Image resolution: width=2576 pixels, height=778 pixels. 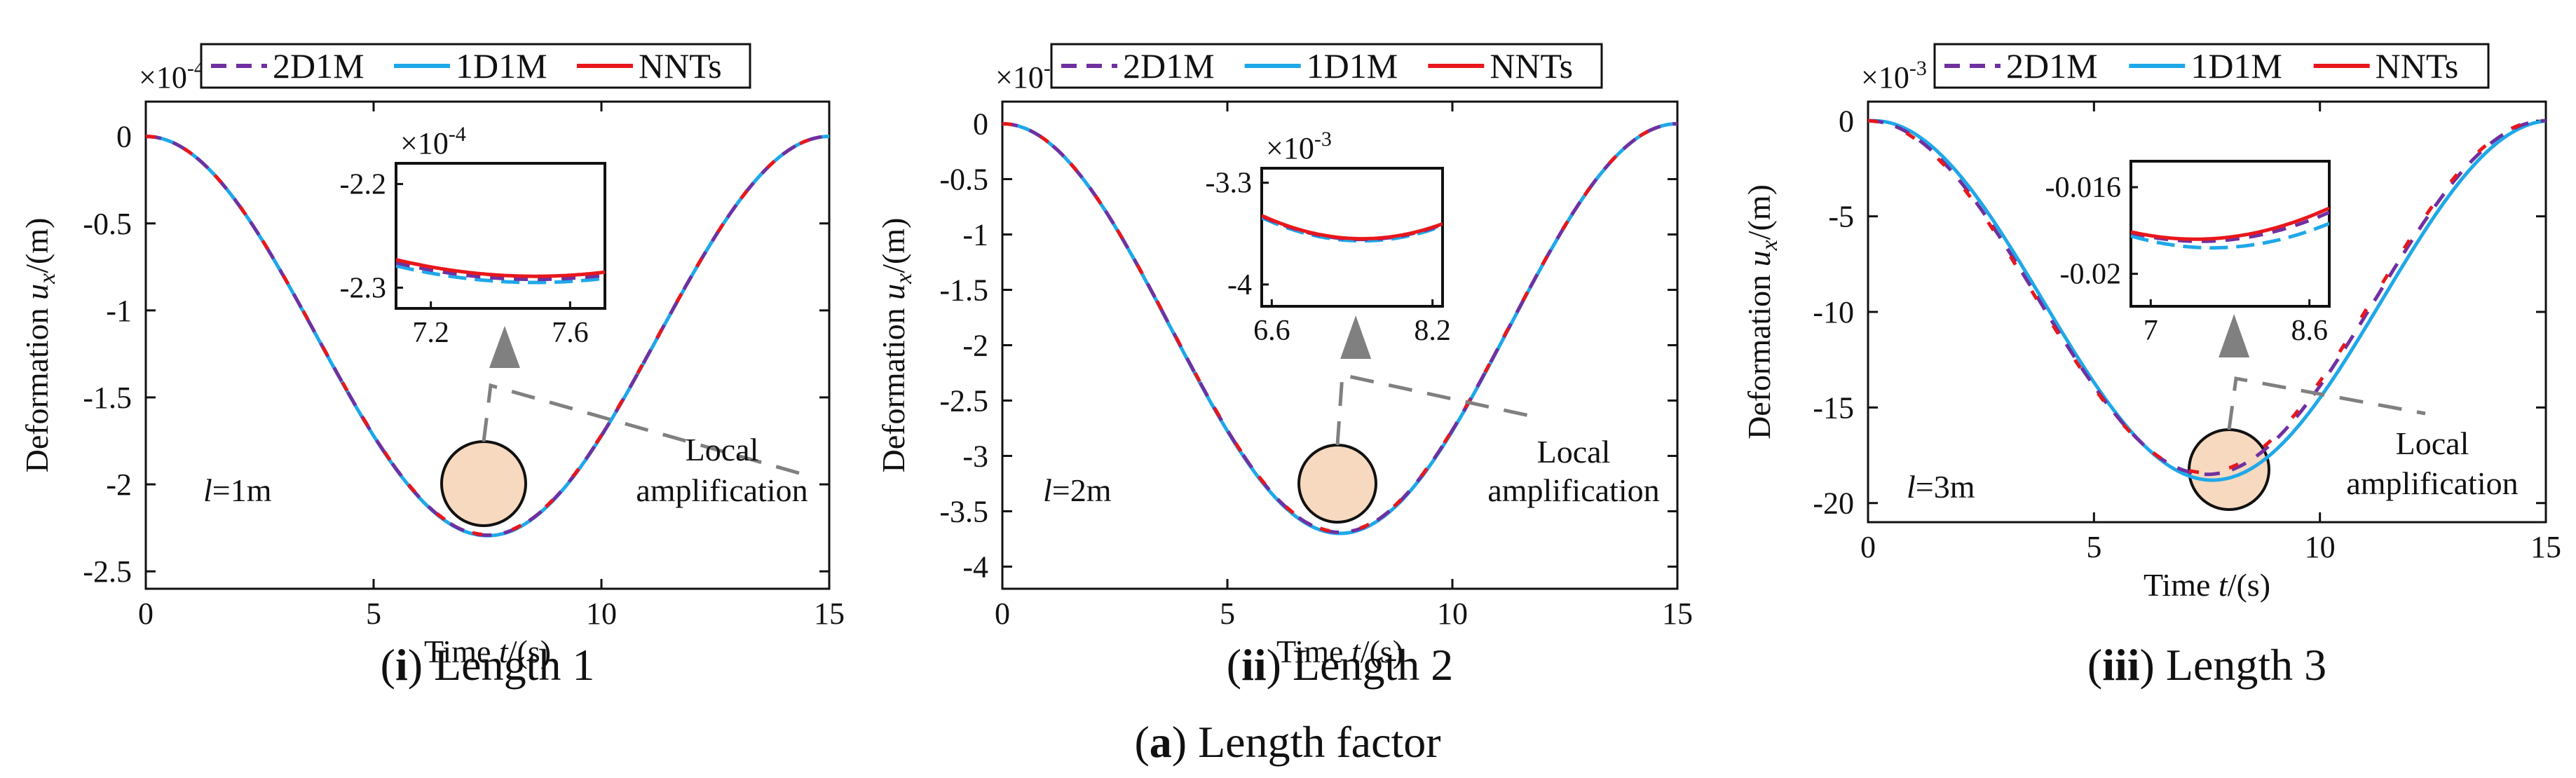 I want to click on inset-y-tick-label: -0.02, so click(x=2091, y=275).